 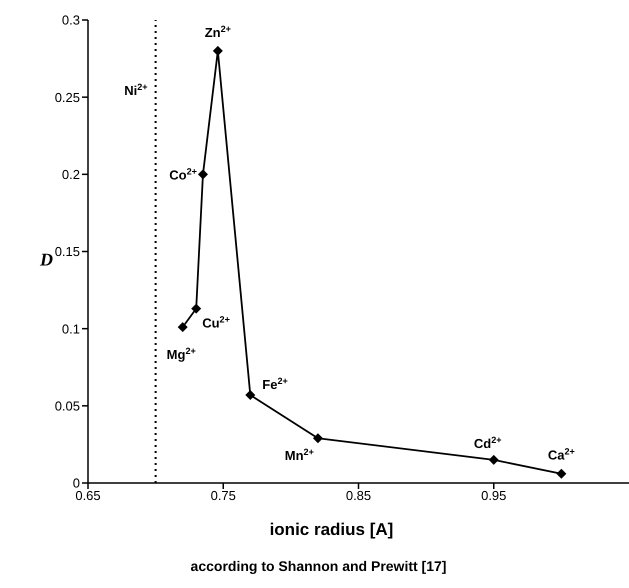 What do you see at coordinates (216, 322) in the screenshot?
I see `annotation: Cu$^{2+}$` at bounding box center [216, 322].